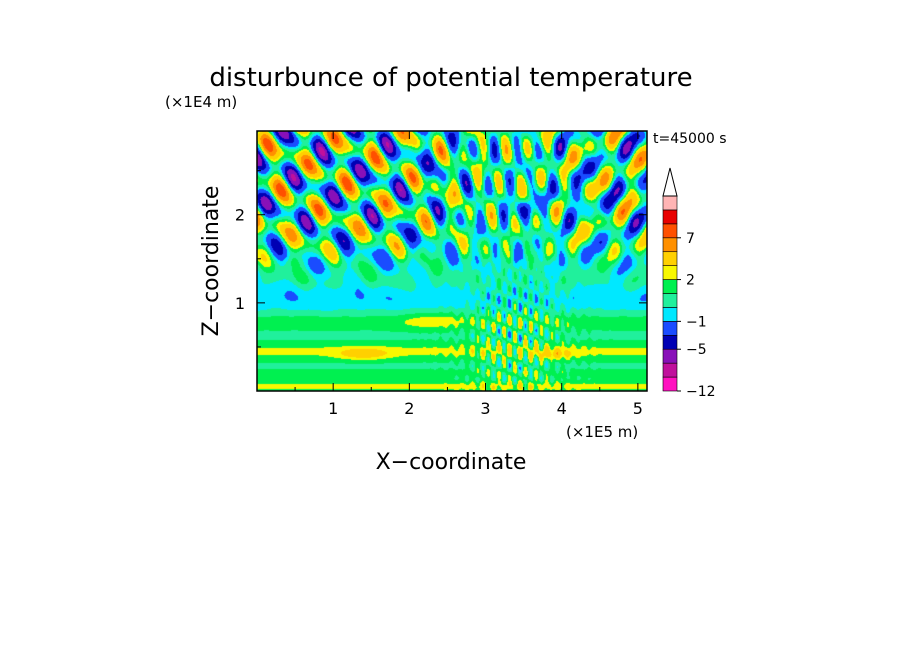 The image size is (904, 654). What do you see at coordinates (562, 408) in the screenshot?
I see `x-tick-label: 4` at bounding box center [562, 408].